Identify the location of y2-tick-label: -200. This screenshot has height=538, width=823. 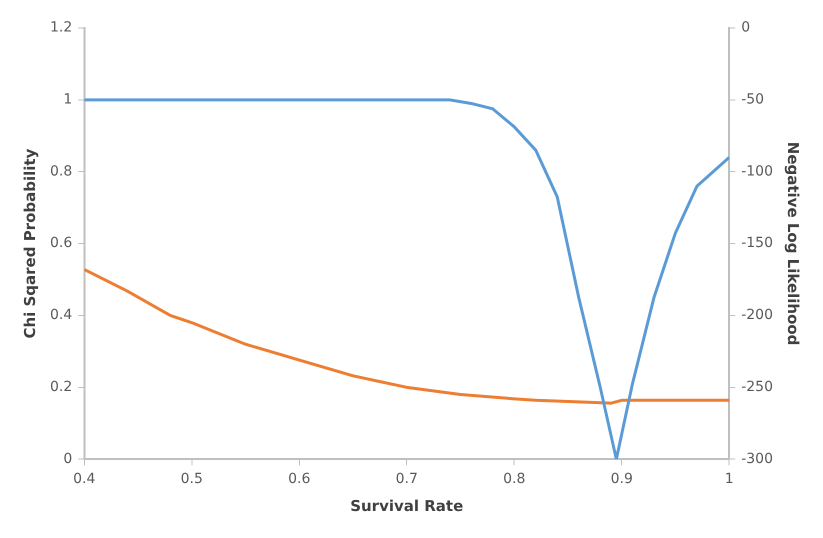
(757, 315).